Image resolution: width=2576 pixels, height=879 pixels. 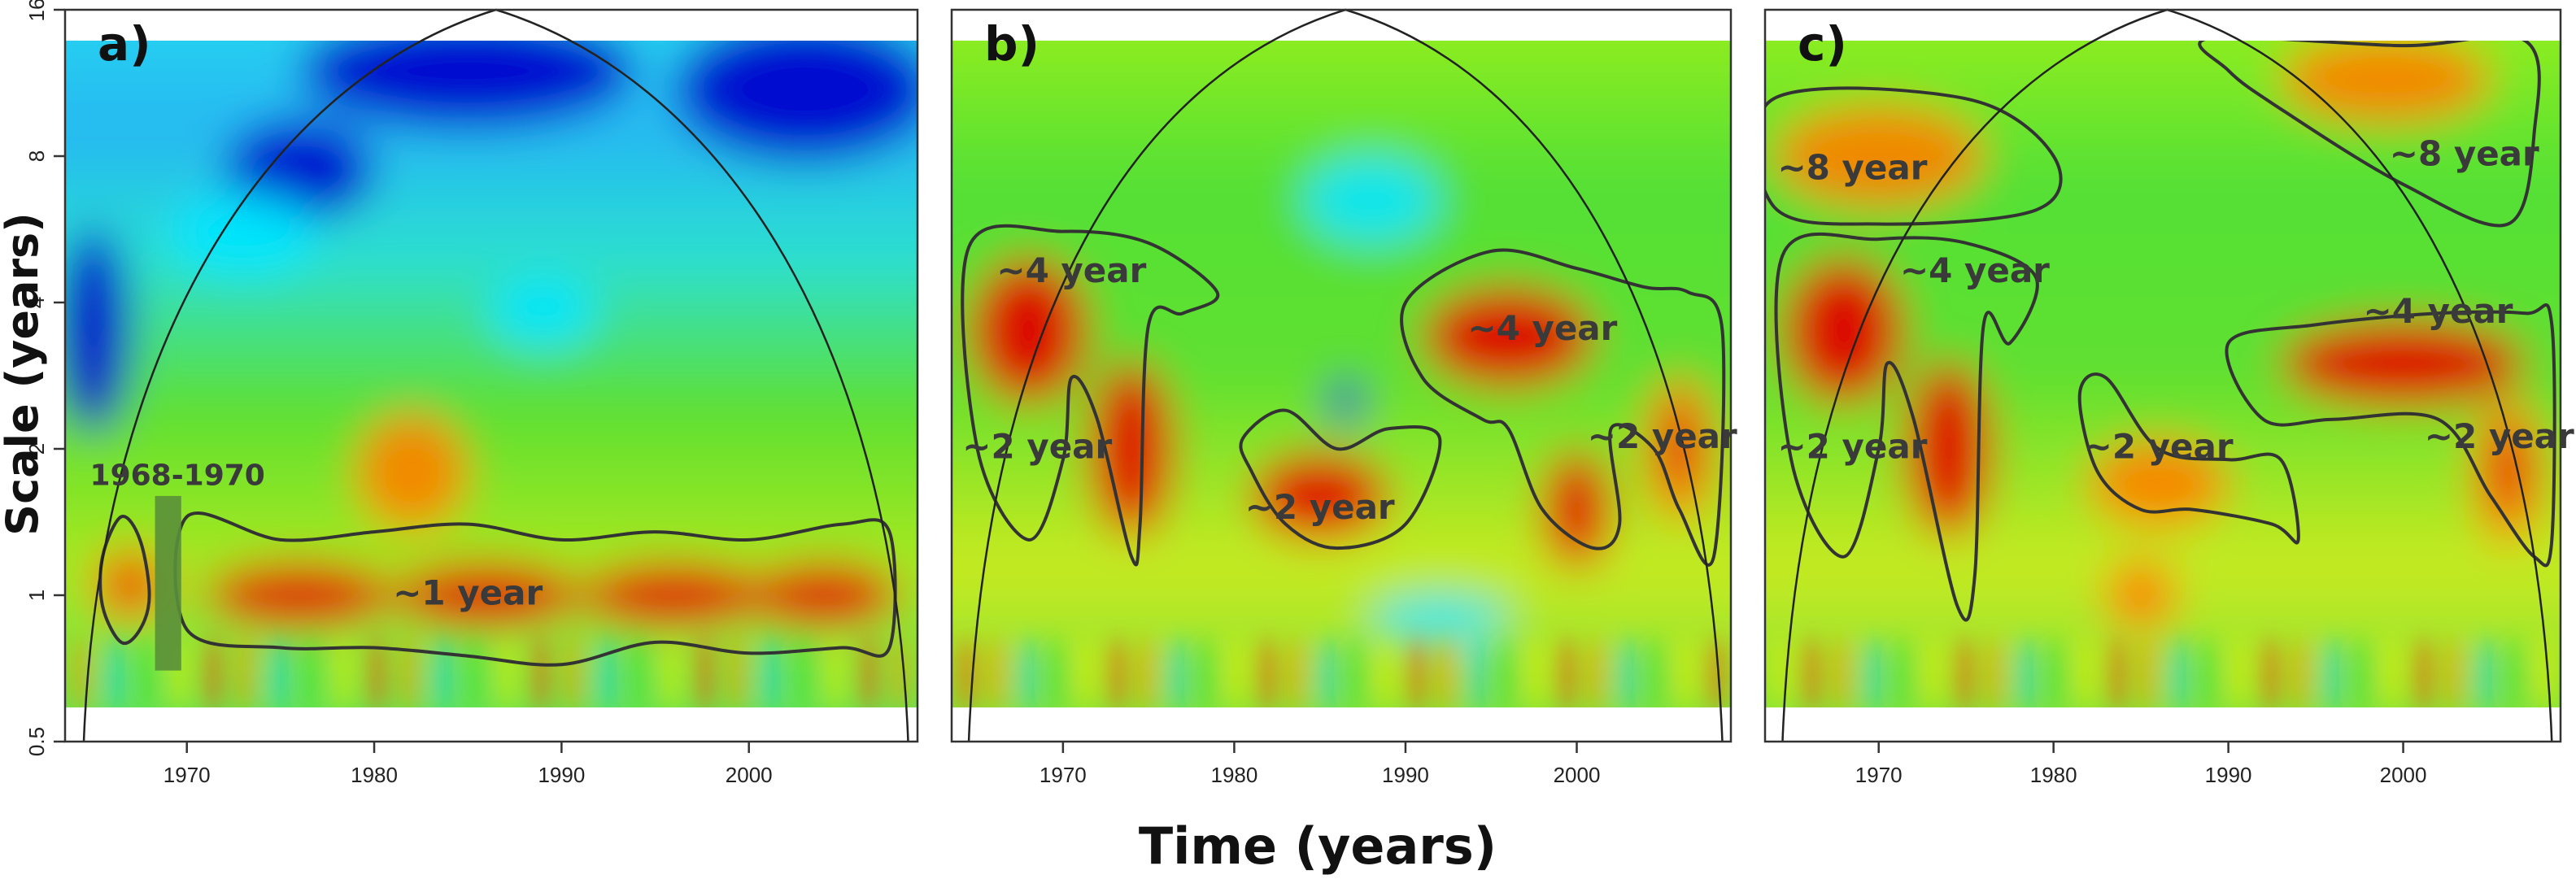 I want to click on y-tick-label: 4, so click(x=36, y=303).